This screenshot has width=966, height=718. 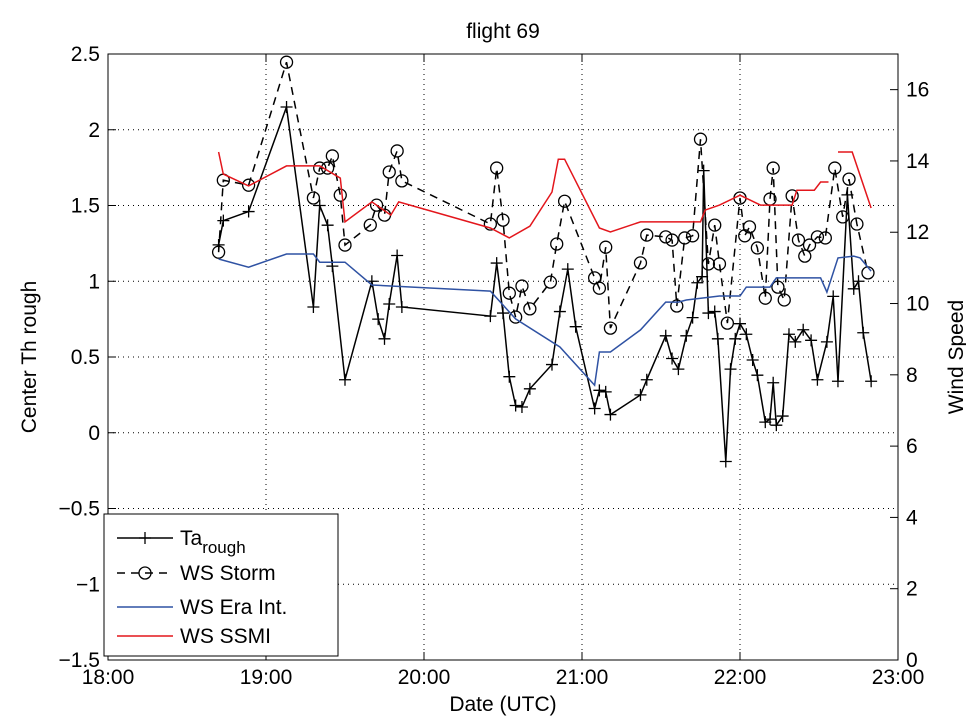 I want to click on y2-tick-label: 10, so click(x=917, y=304).